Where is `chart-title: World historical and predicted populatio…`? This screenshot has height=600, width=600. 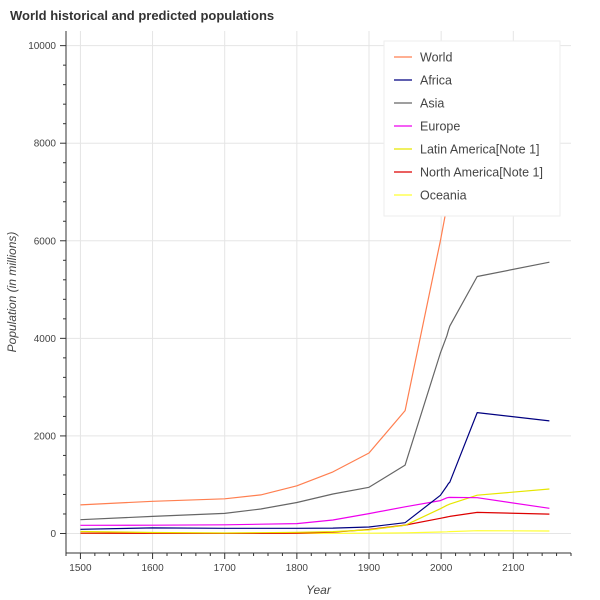
chart-title: World historical and predicted populatio… is located at coordinates (142, 15).